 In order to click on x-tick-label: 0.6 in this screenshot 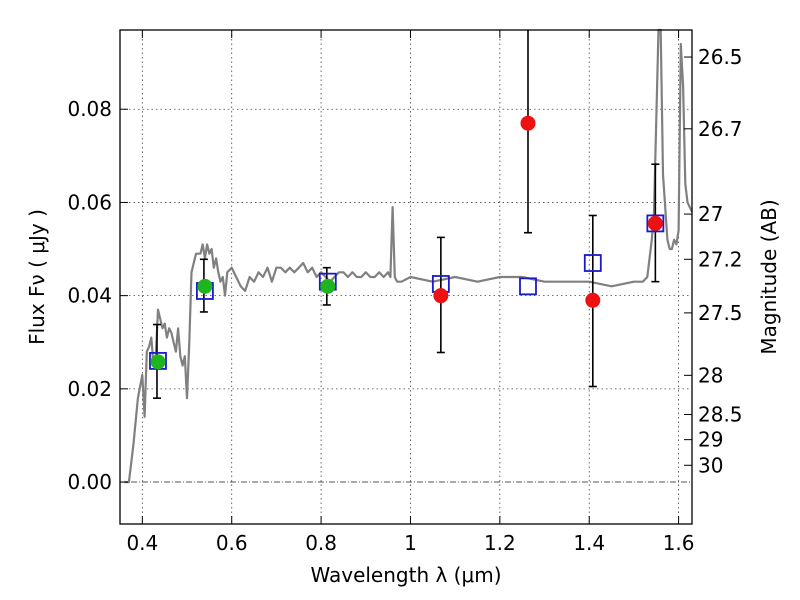, I will do `click(232, 543)`.